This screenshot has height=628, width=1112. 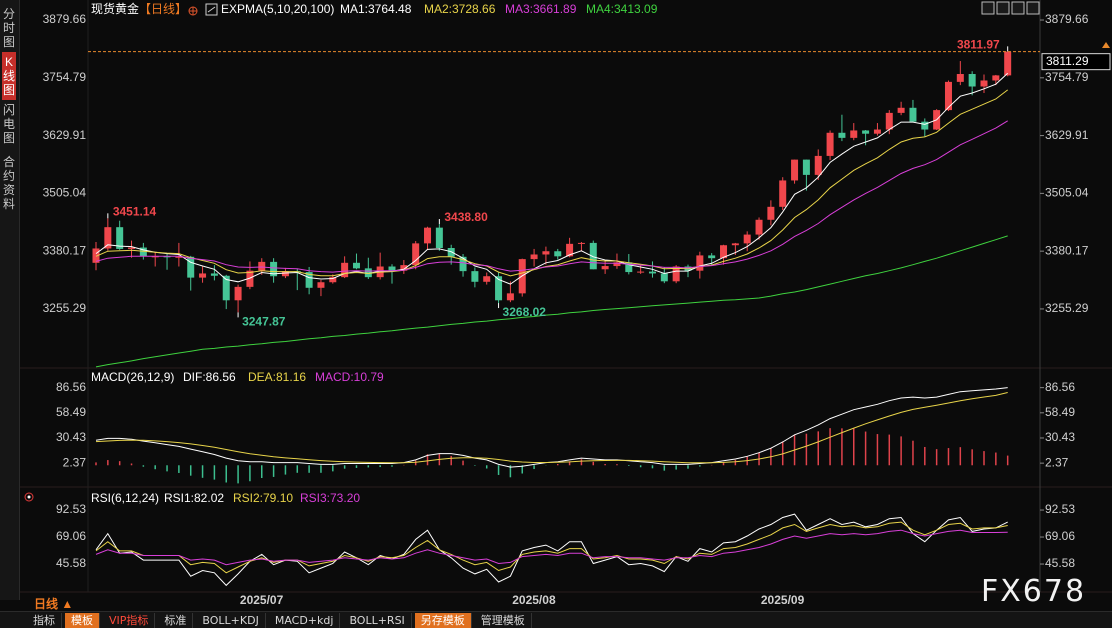 What do you see at coordinates (10, 300) in the screenshot?
I see `sidebar: 分时图 K线图 闪电图 合约资料` at bounding box center [10, 300].